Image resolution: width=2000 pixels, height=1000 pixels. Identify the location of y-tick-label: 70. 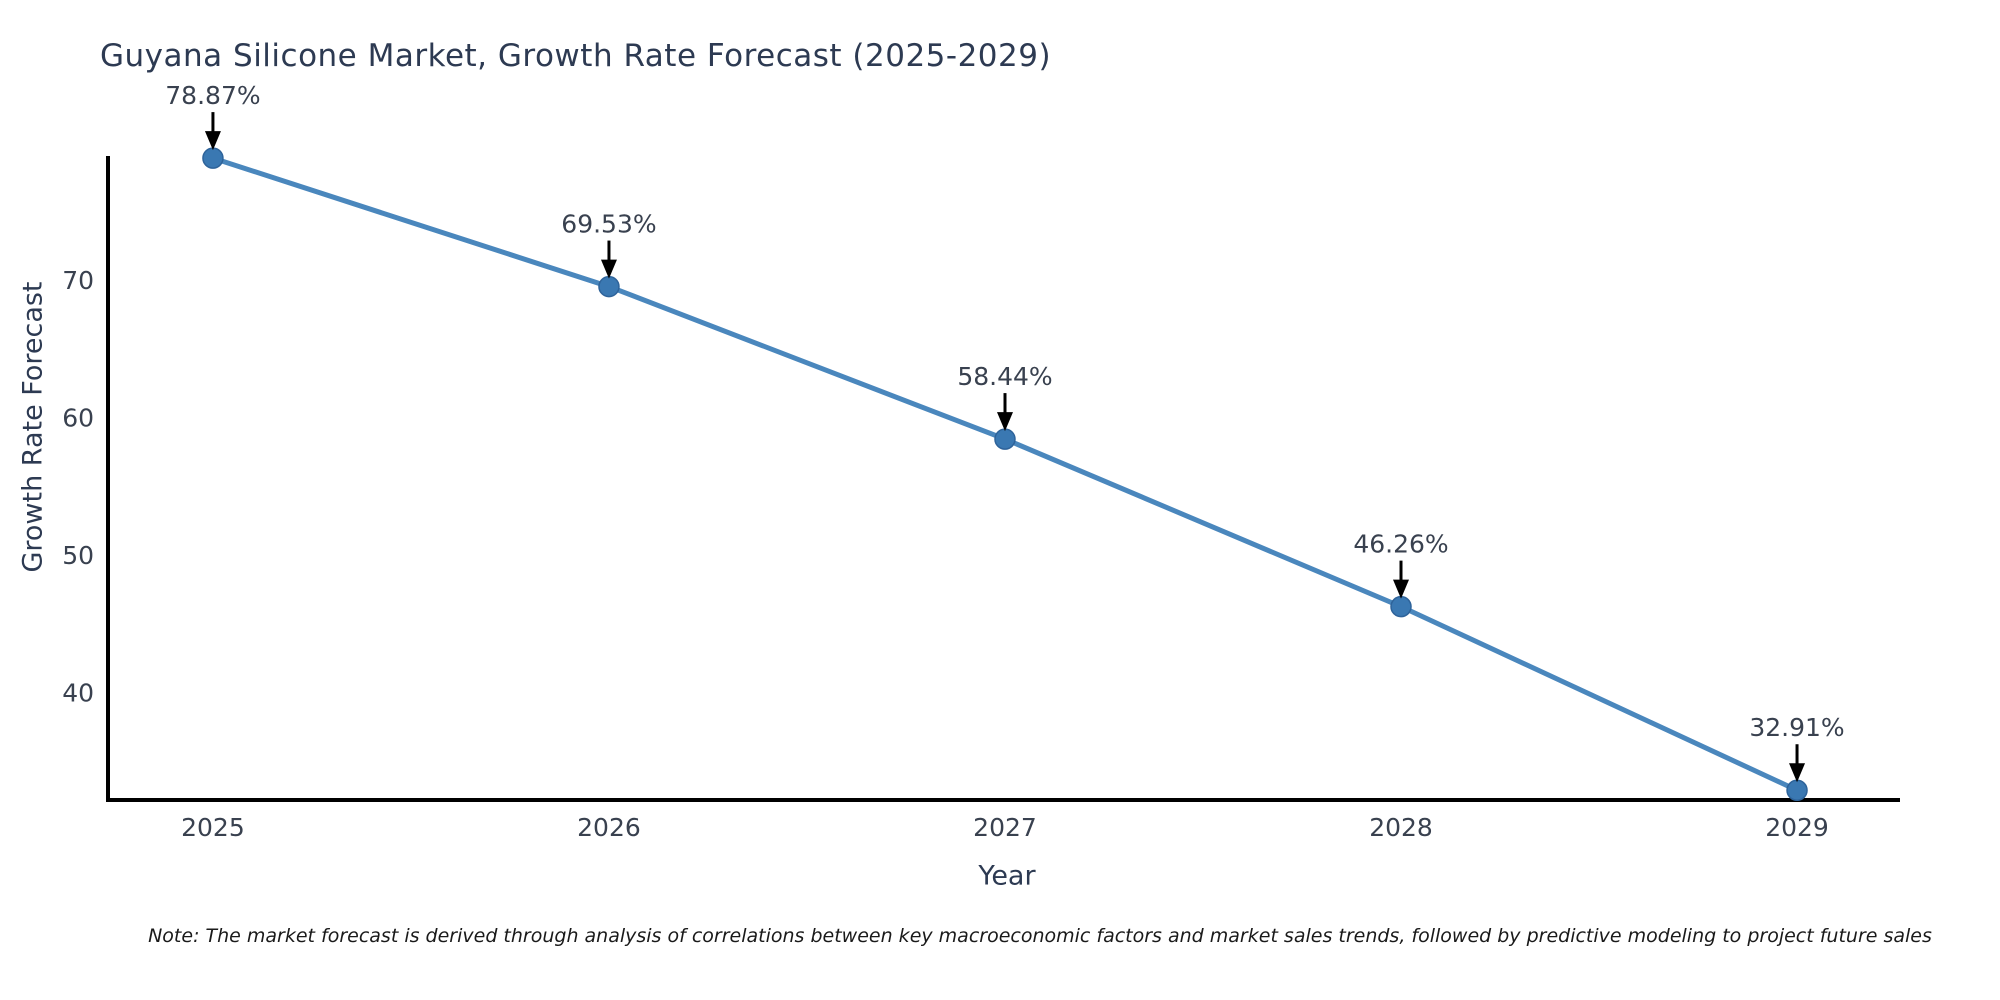
(78, 280).